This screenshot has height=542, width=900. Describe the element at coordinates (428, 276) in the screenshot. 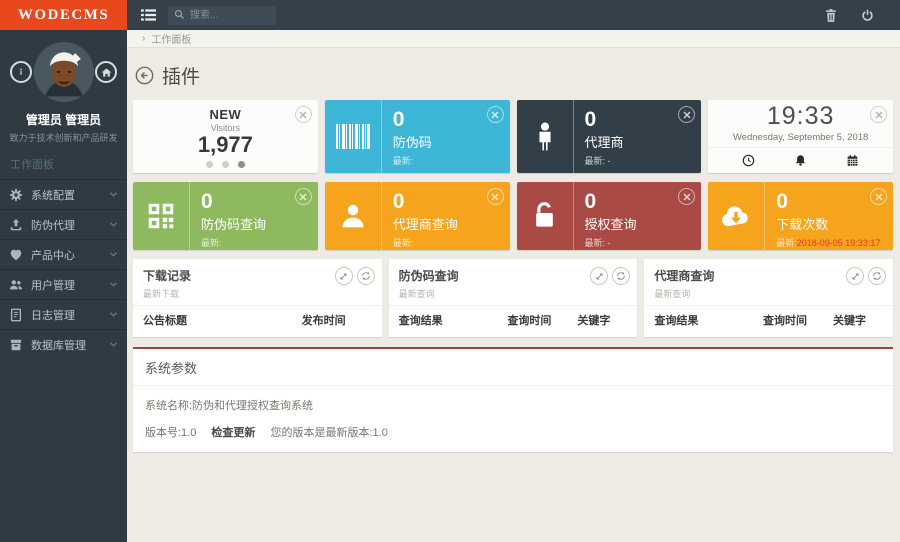

I see `panel-title: 防伪码查询` at that location.